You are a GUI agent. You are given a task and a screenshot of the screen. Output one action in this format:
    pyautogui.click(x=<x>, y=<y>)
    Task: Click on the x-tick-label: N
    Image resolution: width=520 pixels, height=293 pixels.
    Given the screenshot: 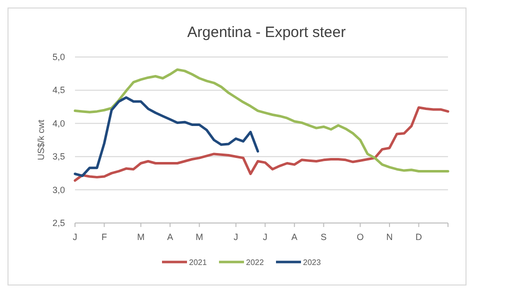 What is the action you would take?
    pyautogui.click(x=389, y=237)
    